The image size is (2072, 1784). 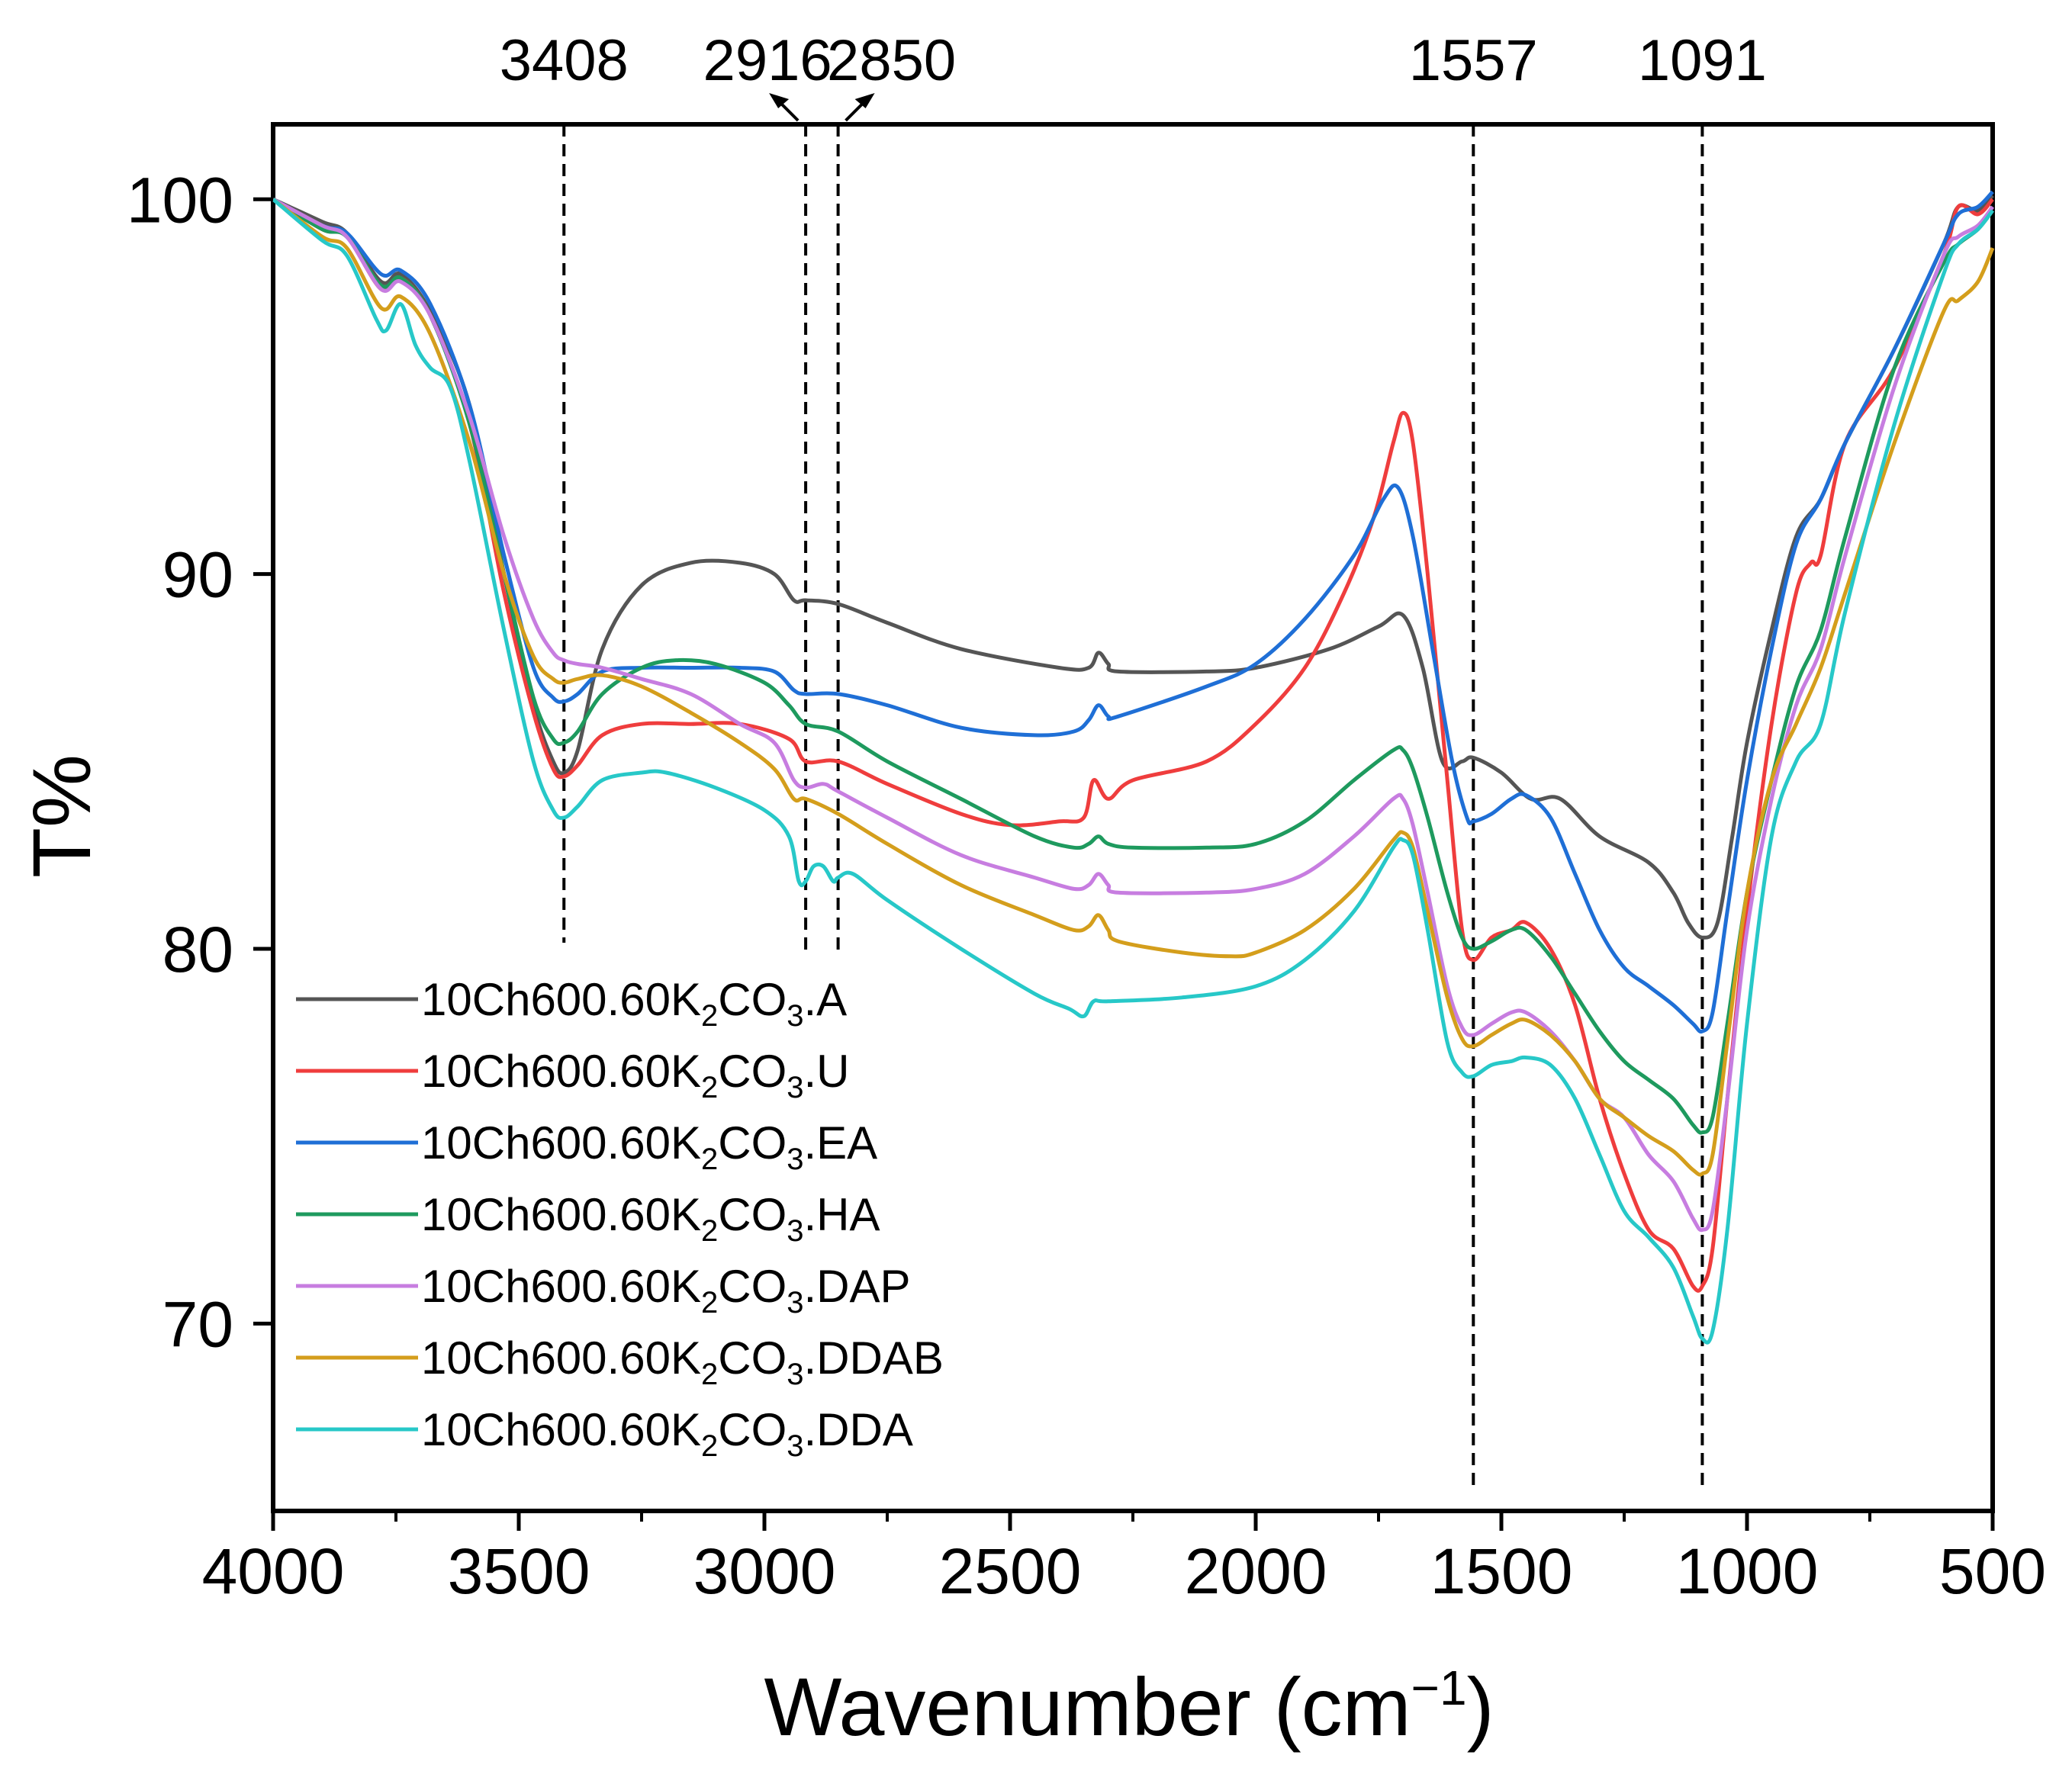 What do you see at coordinates (197, 575) in the screenshot?
I see `y-tick-label: 90` at bounding box center [197, 575].